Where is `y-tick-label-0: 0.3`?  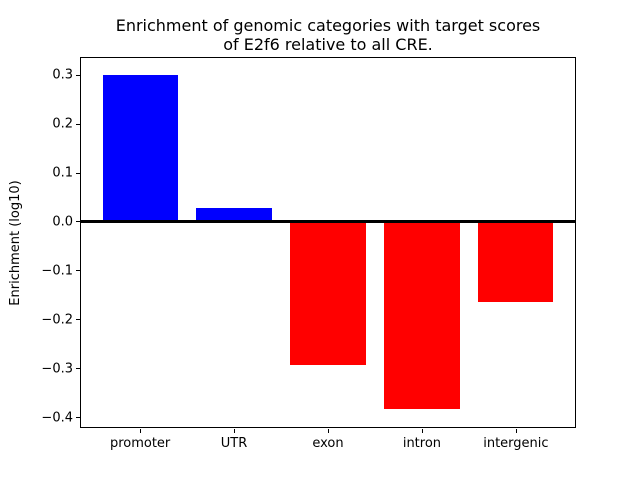
y-tick-label-0: 0.3 is located at coordinates (62, 75).